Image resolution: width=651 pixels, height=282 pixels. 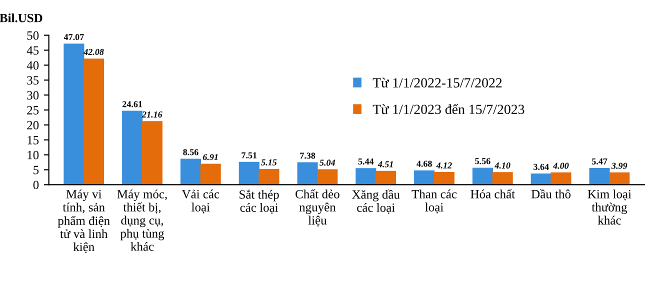 I want to click on data-label: 4.51, so click(x=385, y=164).